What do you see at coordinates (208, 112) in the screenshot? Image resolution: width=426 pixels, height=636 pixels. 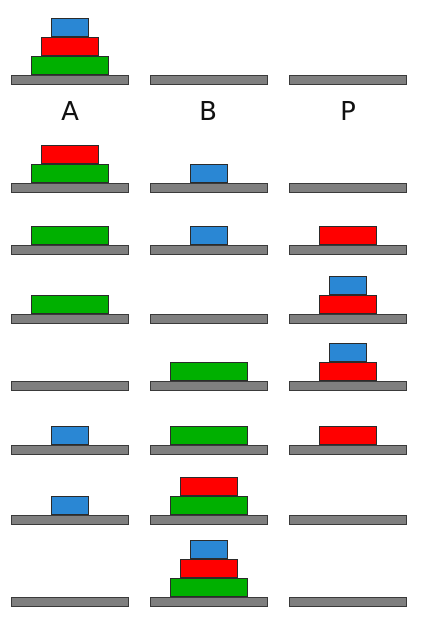 I see `peg-label-b: B` at bounding box center [208, 112].